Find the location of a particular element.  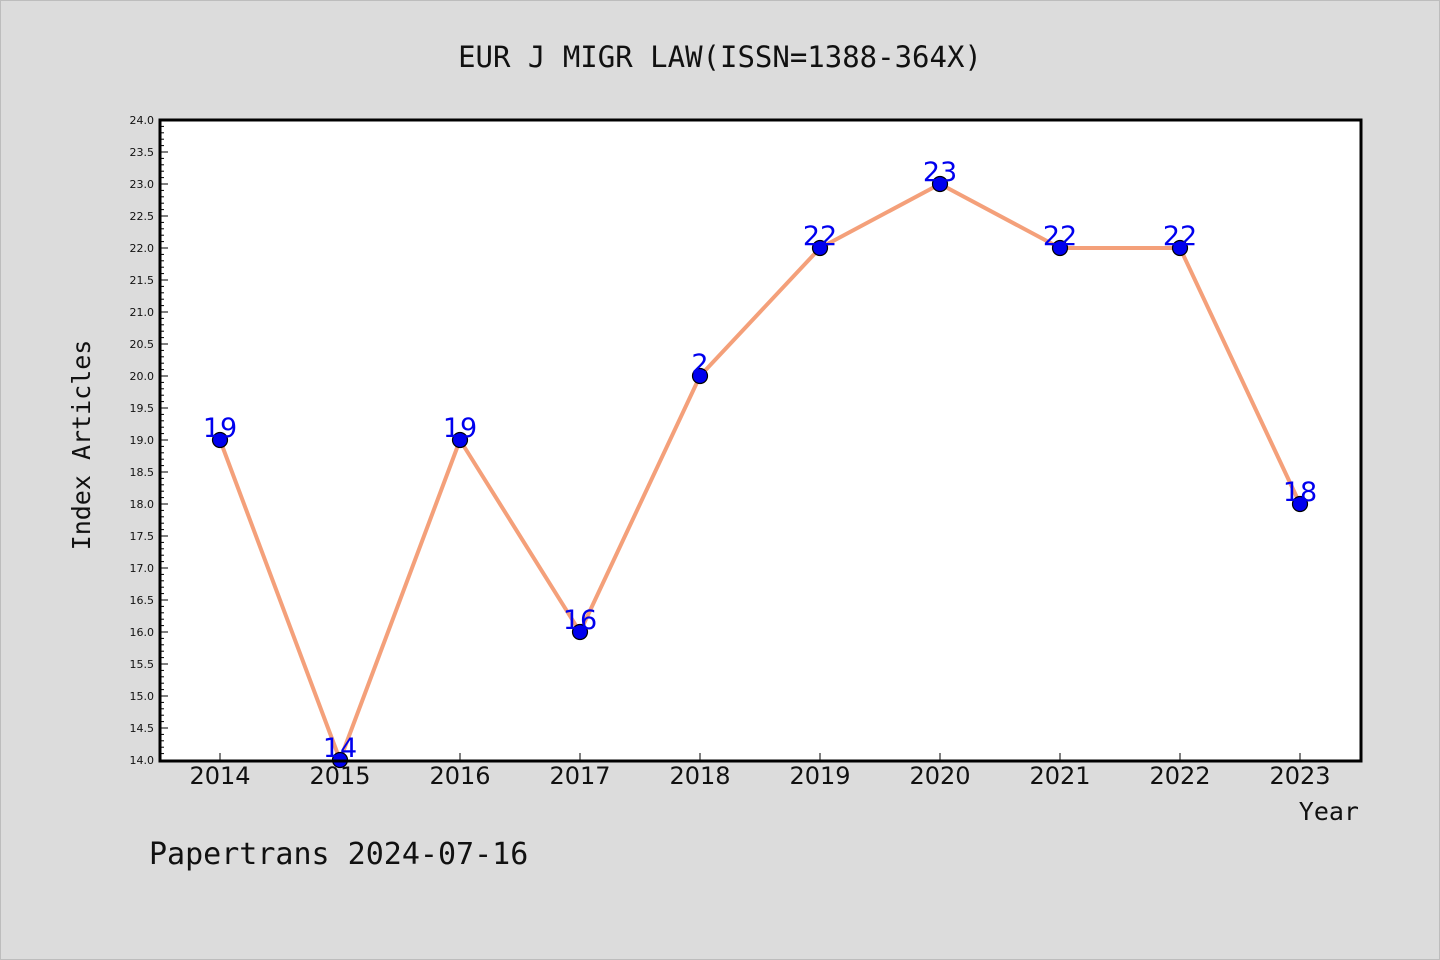

y-tick-label: 20.5 is located at coordinates (142, 344).